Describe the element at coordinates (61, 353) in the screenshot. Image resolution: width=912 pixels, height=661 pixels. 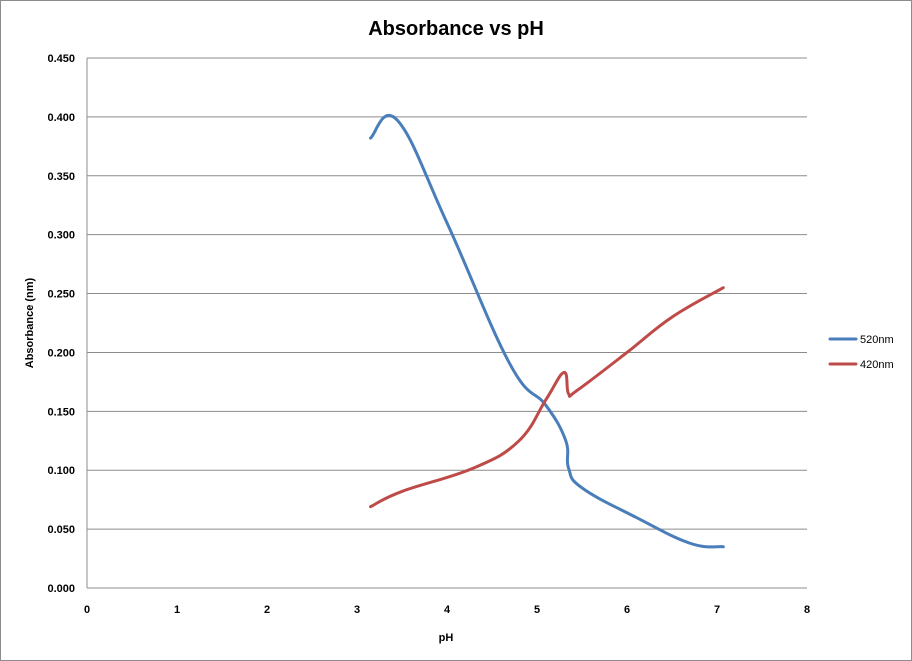
I see `y-tick-label: 0.200` at that location.